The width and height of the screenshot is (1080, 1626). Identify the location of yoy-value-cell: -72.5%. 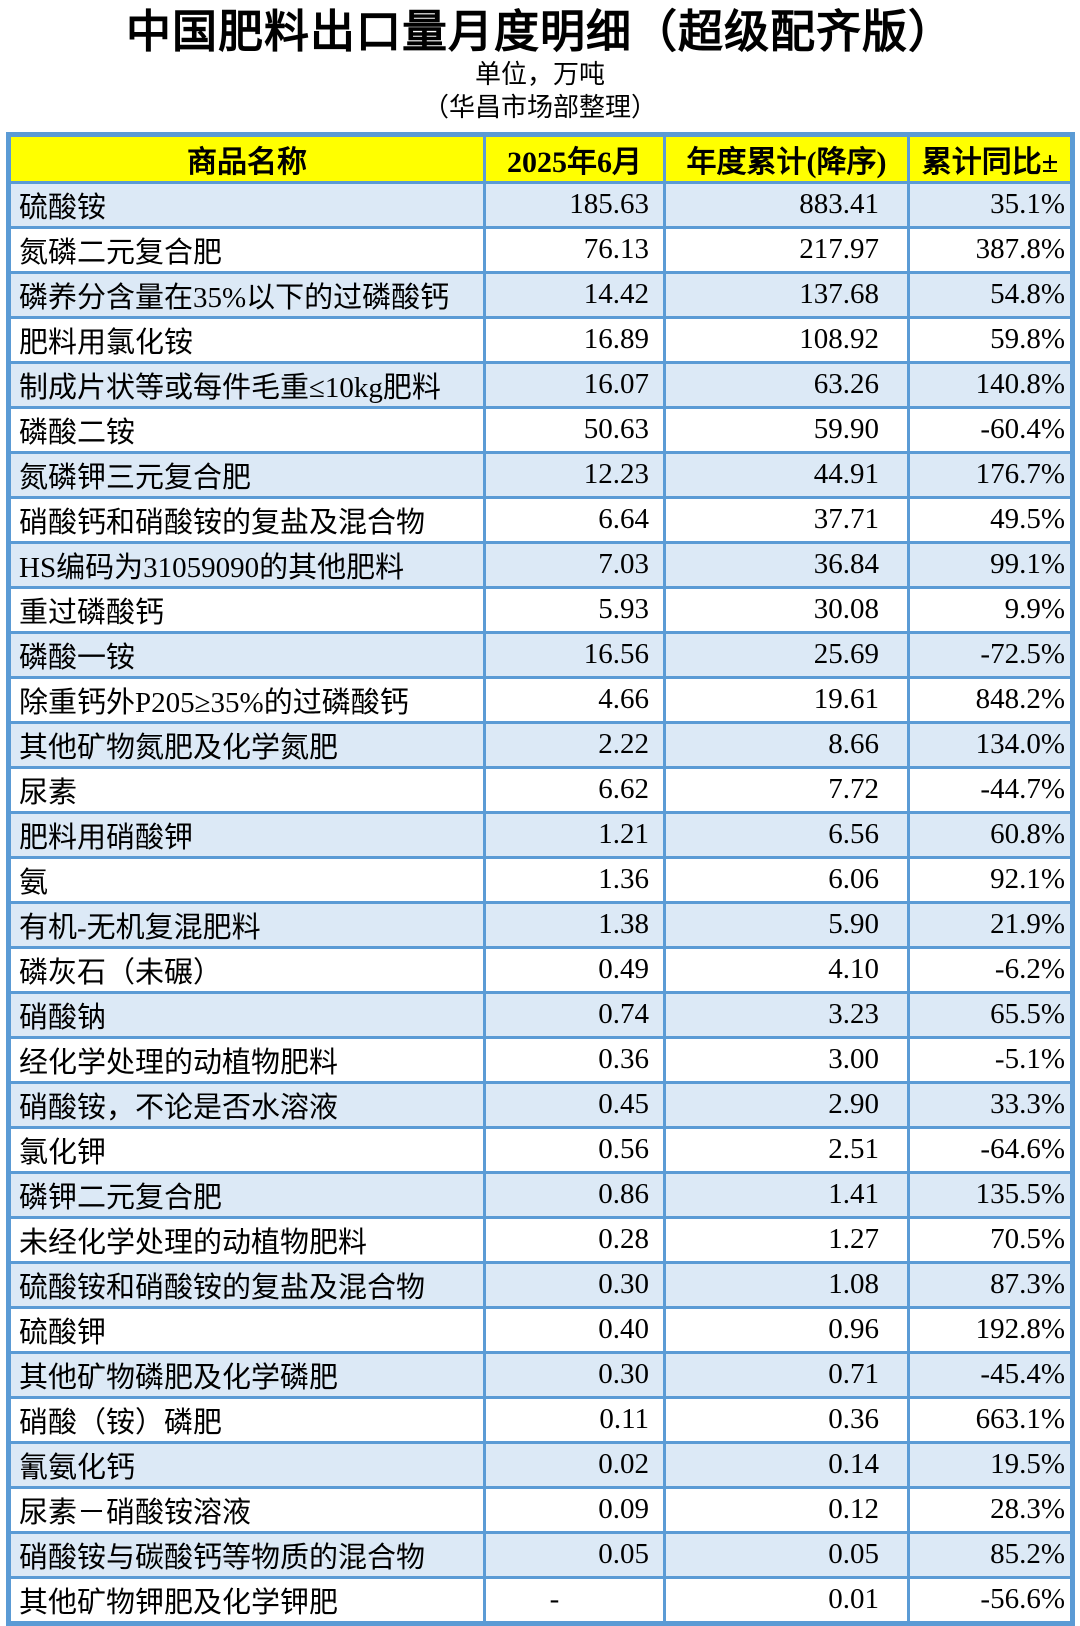
(990, 654).